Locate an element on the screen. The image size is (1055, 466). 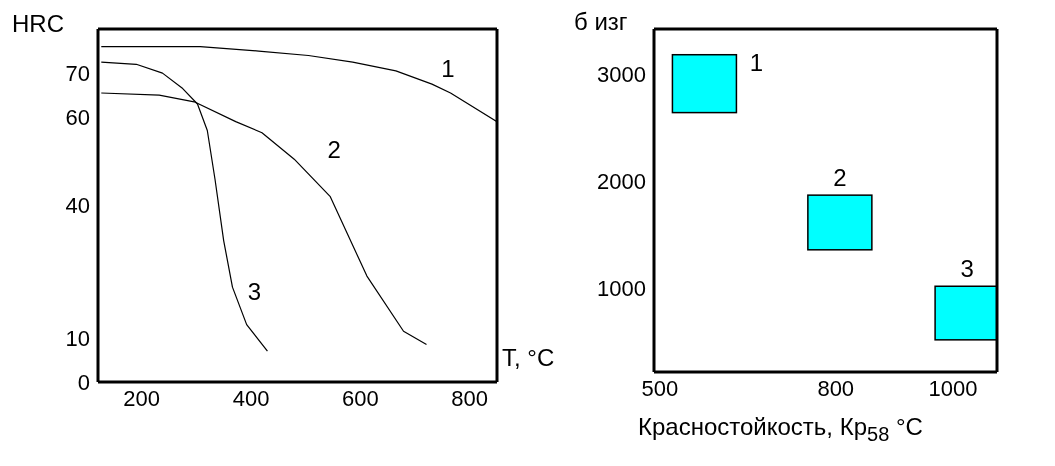
y-tick-label: 3000 is located at coordinates (621, 74).